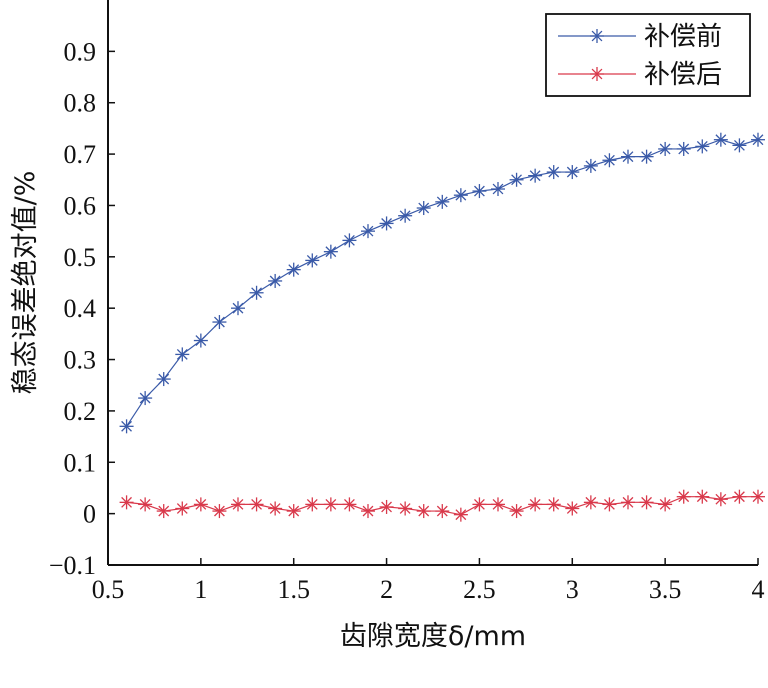 This screenshot has height=688, width=768. What do you see at coordinates (683, 75) in the screenshot?
I see `legend-label: 补偿后` at bounding box center [683, 75].